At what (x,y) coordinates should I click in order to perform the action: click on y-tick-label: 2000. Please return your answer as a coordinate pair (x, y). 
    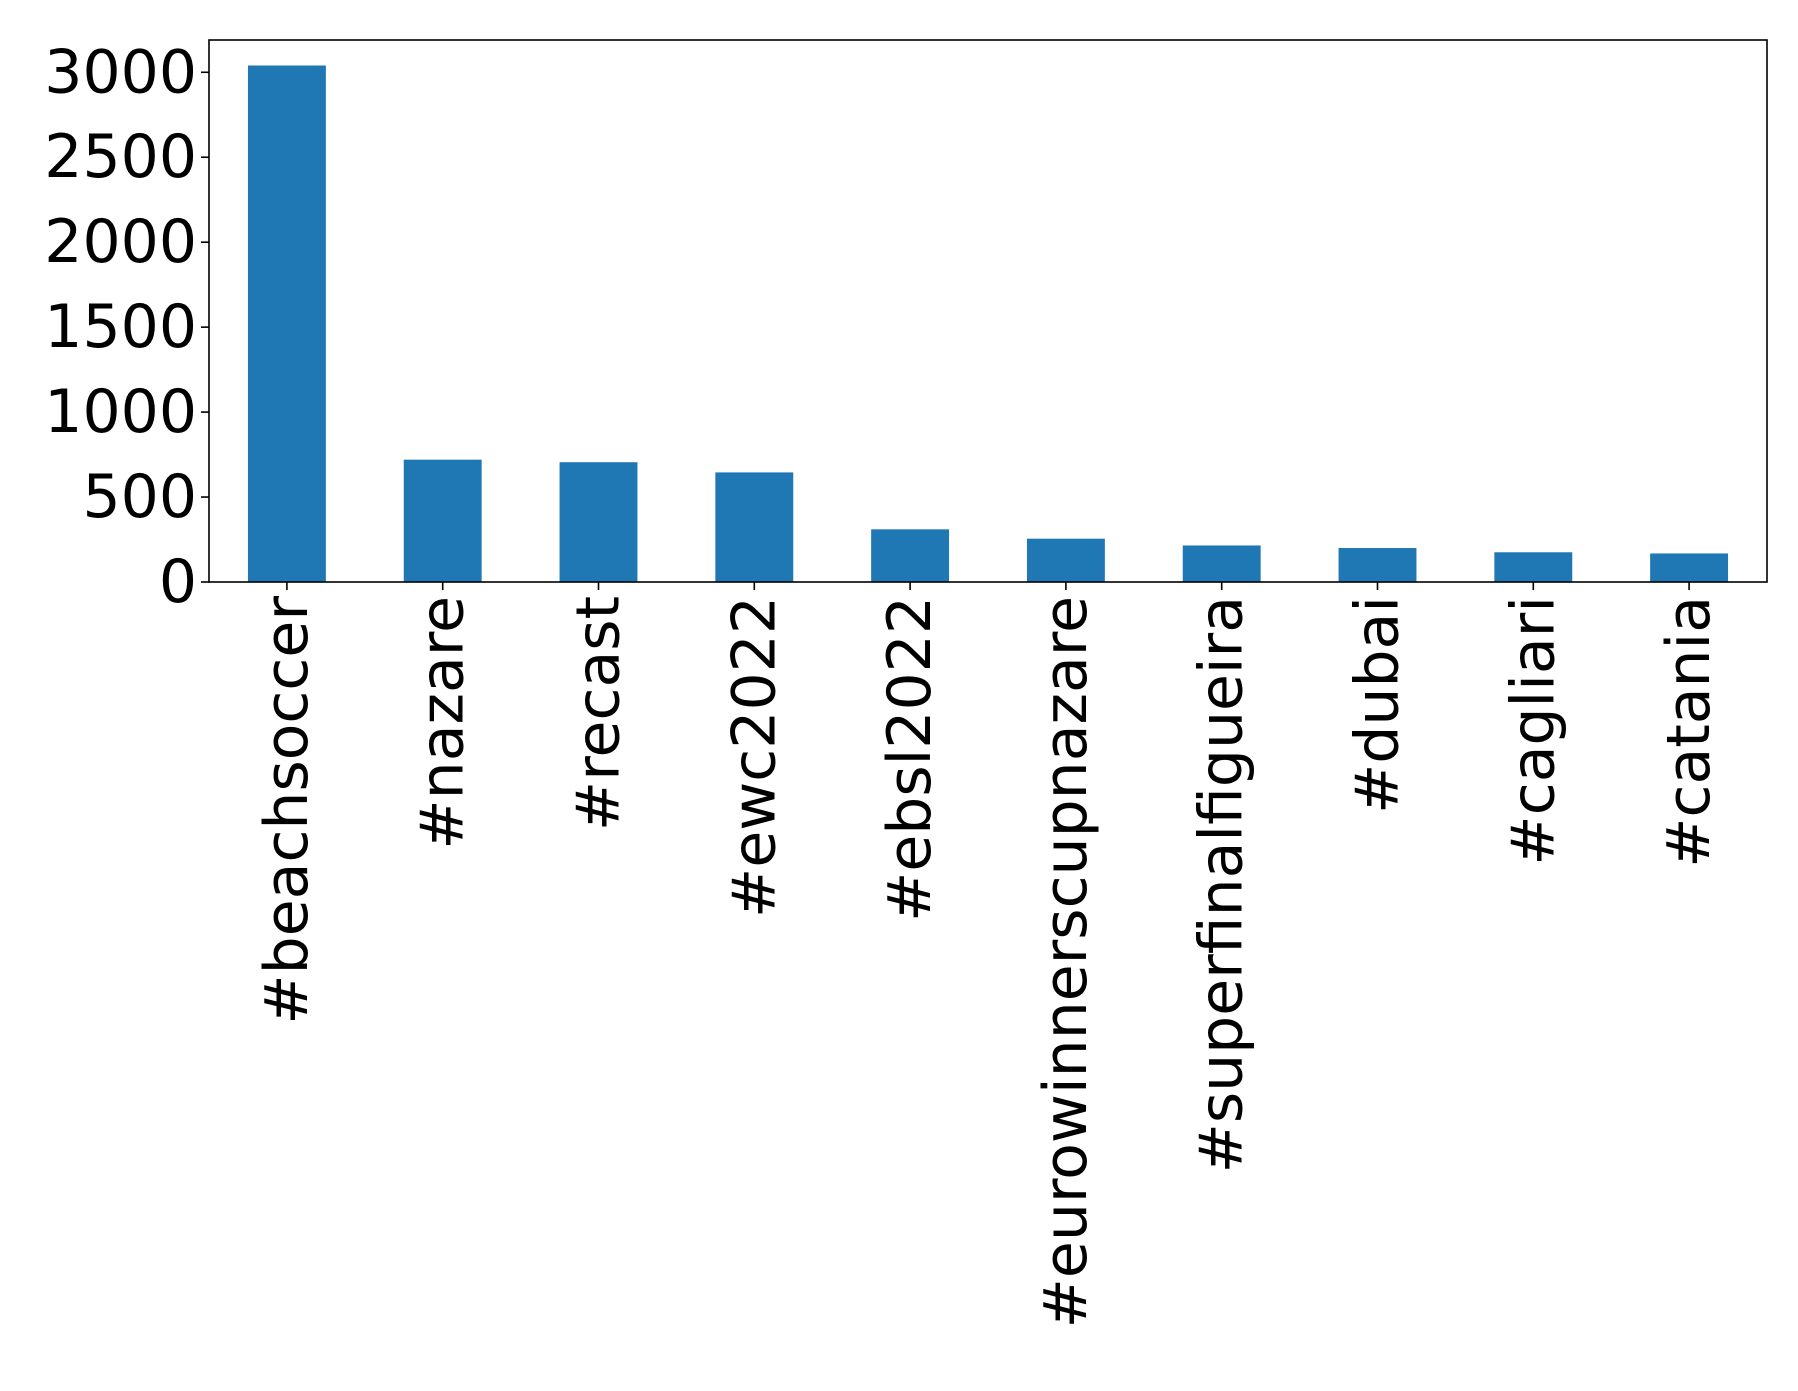
    Looking at the image, I should click on (120, 242).